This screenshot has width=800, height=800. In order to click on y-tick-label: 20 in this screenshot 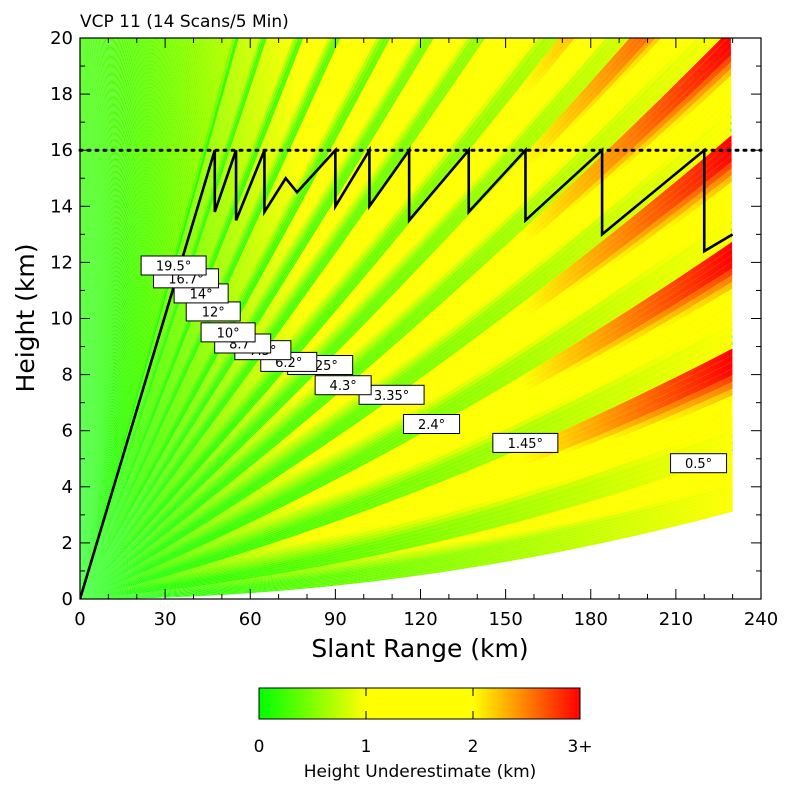, I will do `click(61, 38)`.